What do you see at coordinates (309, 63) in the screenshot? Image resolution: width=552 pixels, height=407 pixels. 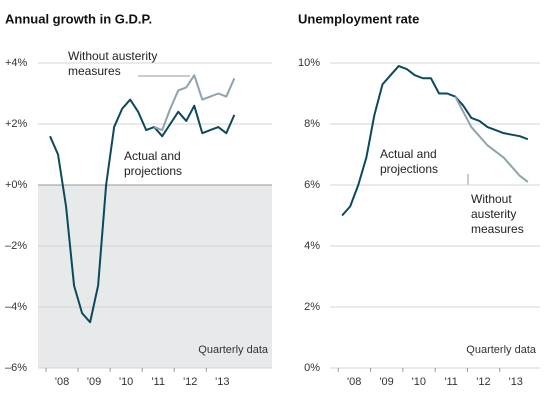 I see `y-tick-label: 10%` at bounding box center [309, 63].